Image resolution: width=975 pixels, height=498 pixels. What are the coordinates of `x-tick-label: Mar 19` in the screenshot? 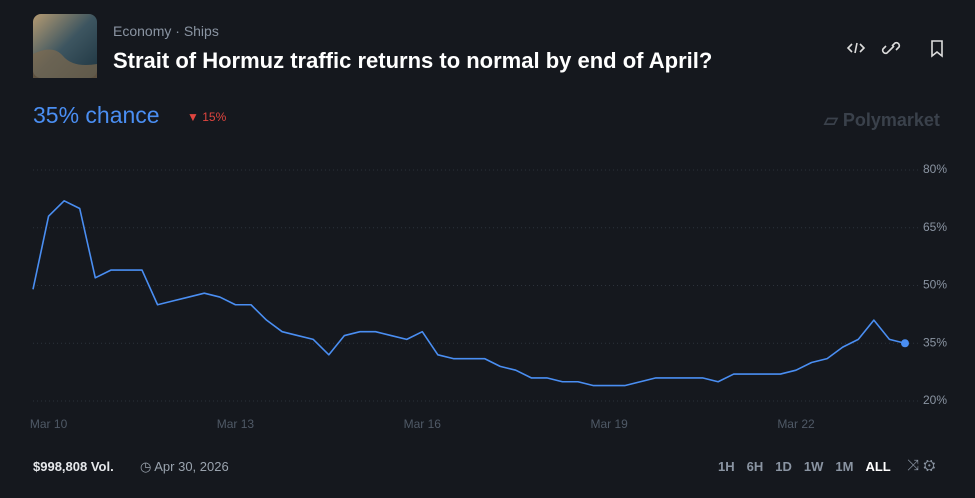 It's located at (609, 424).